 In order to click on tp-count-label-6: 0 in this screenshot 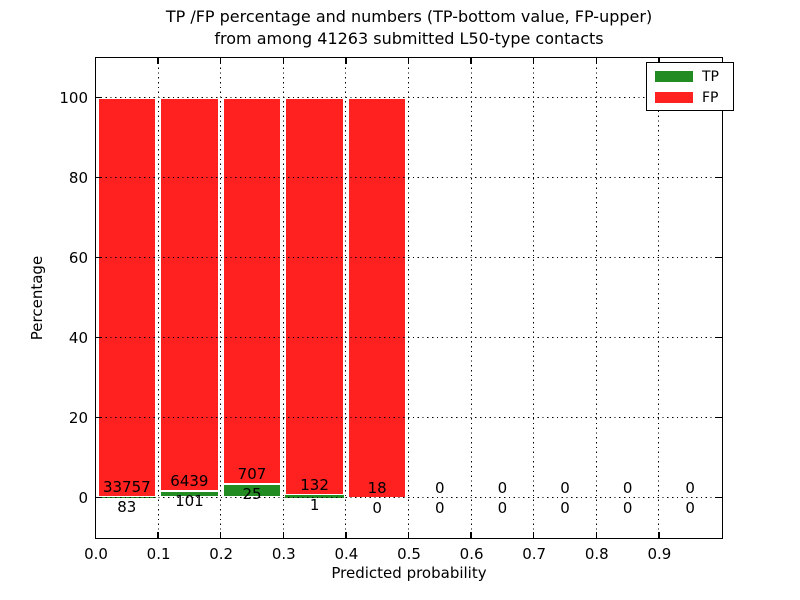, I will do `click(502, 507)`.